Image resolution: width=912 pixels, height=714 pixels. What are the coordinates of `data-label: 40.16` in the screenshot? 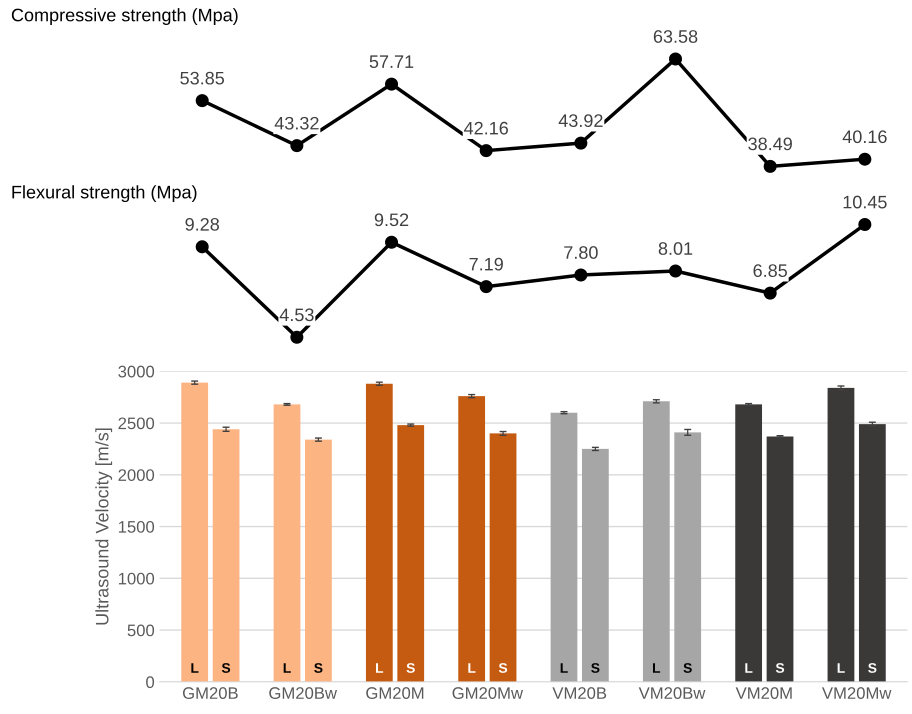 It's located at (864, 137).